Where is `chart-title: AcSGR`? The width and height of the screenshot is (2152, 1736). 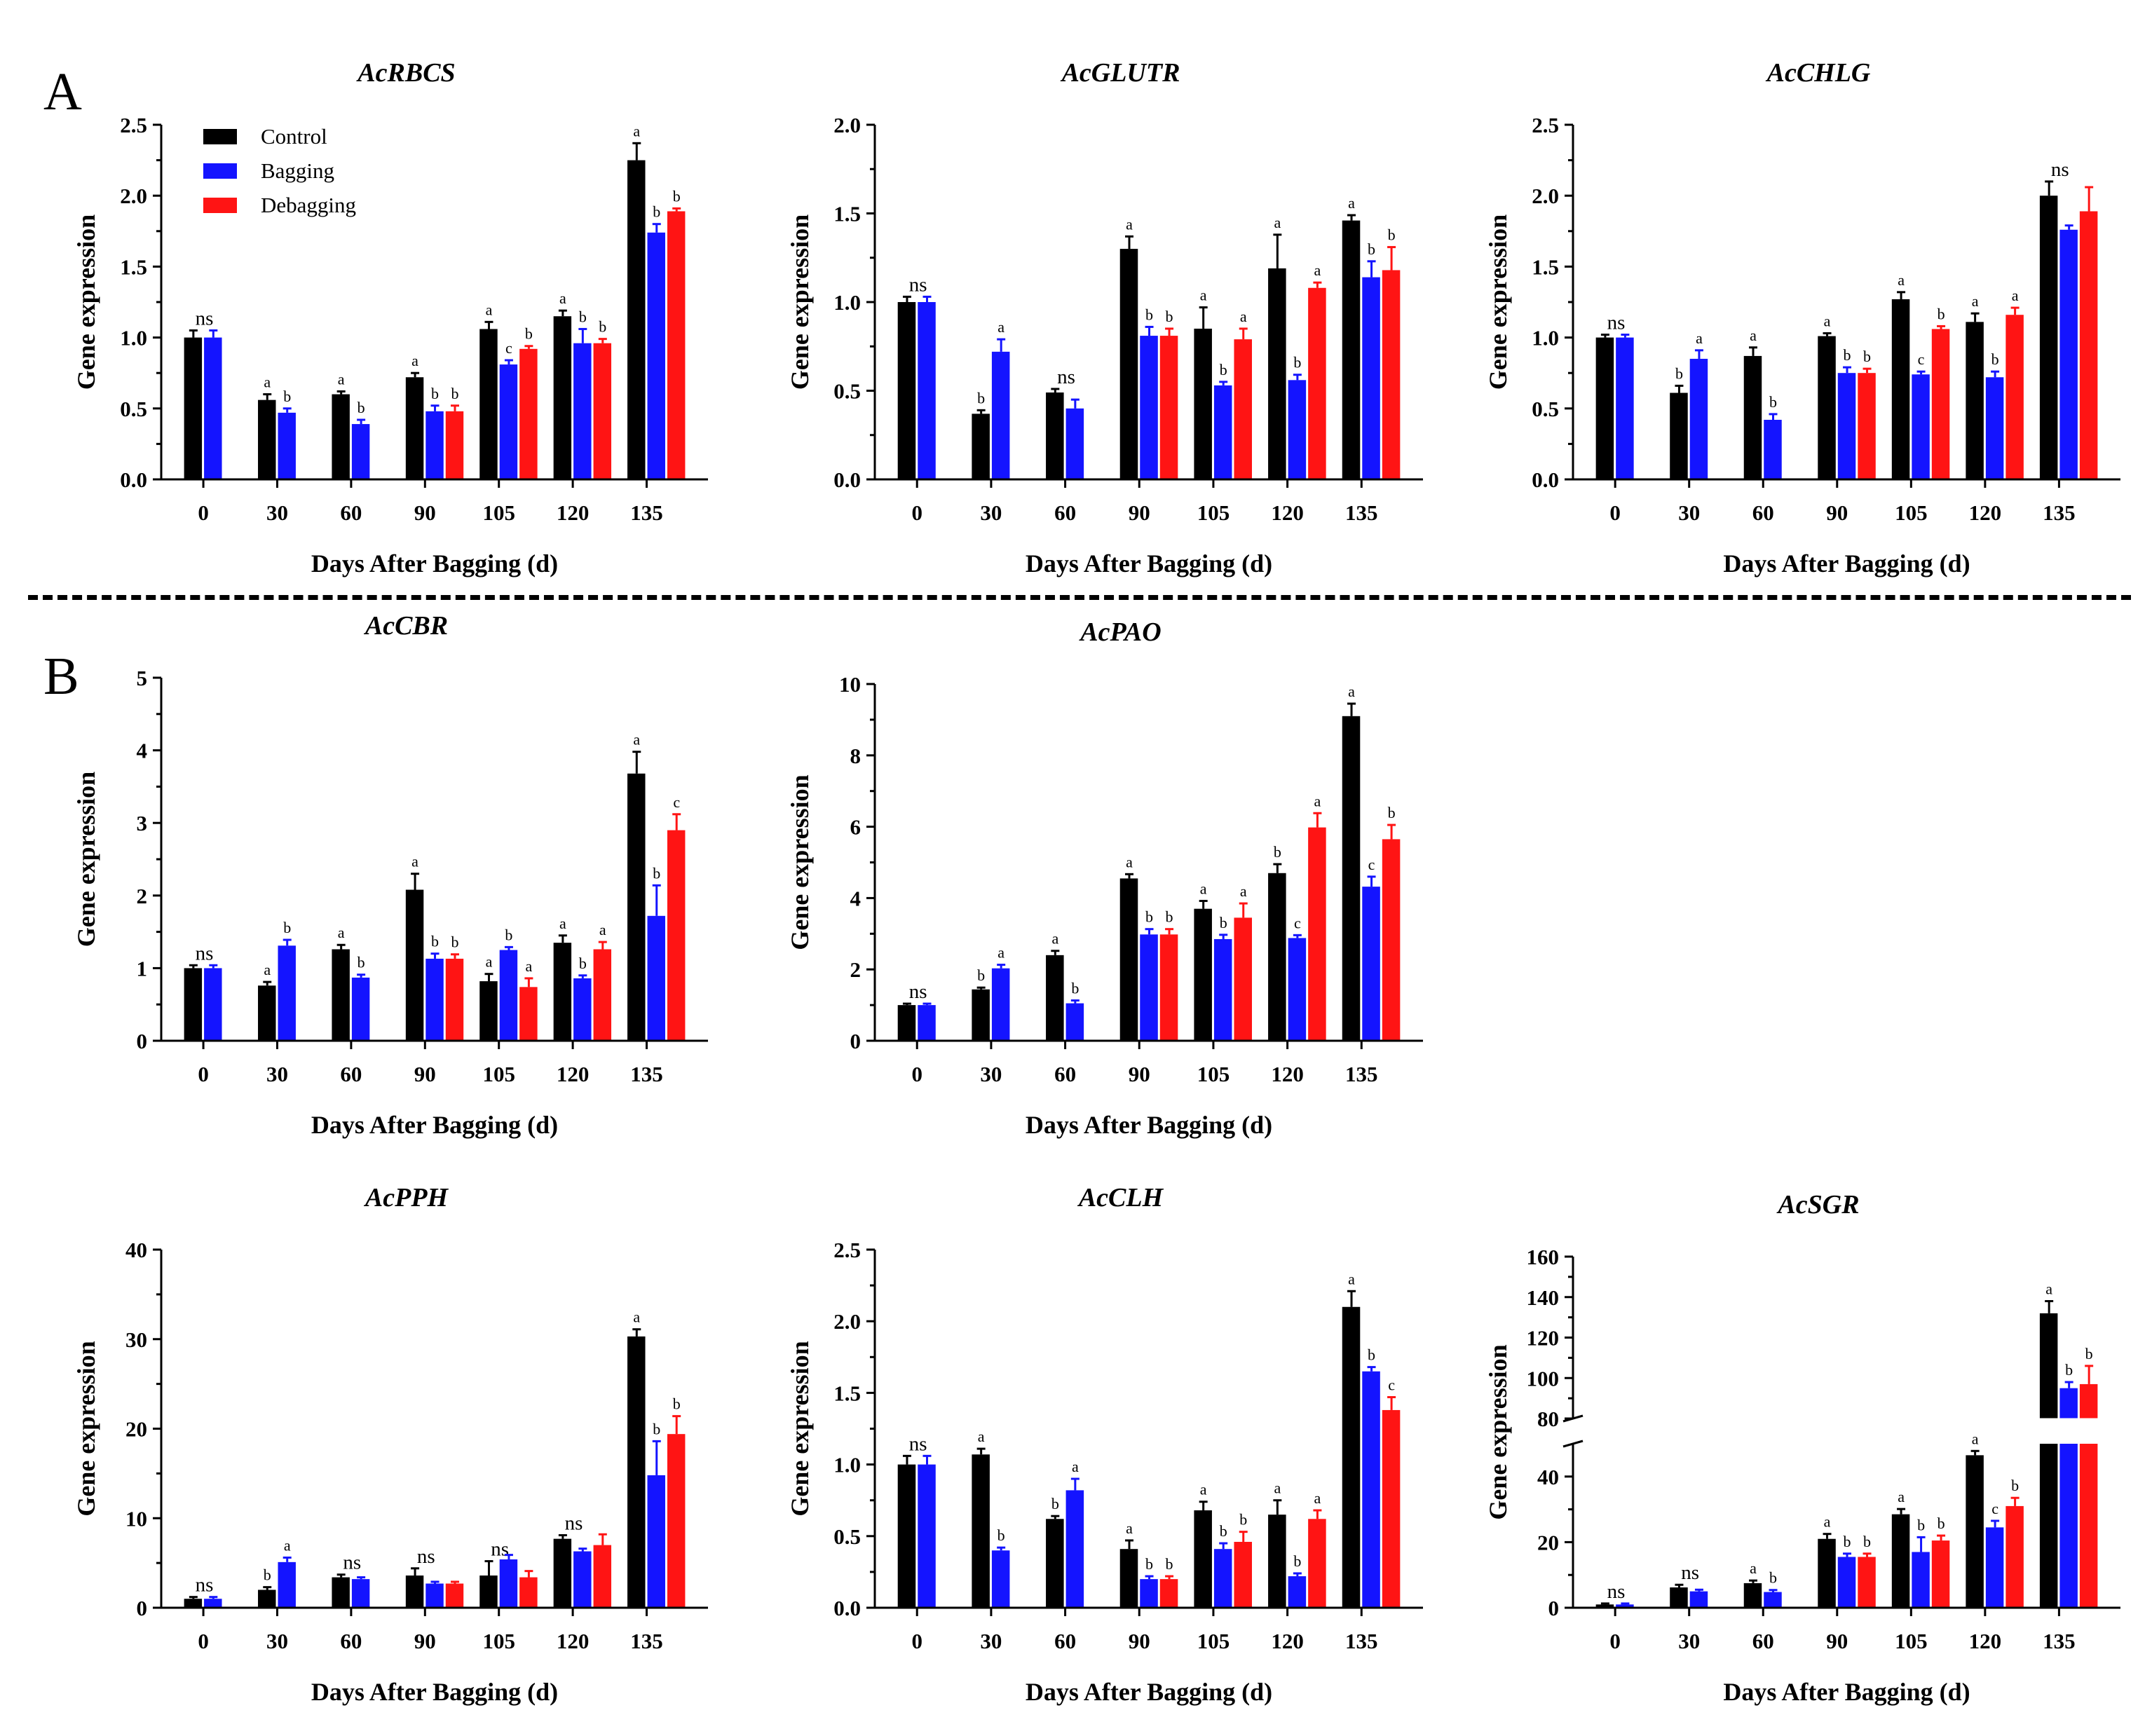
chart-title: AcSGR is located at coordinates (1817, 1204).